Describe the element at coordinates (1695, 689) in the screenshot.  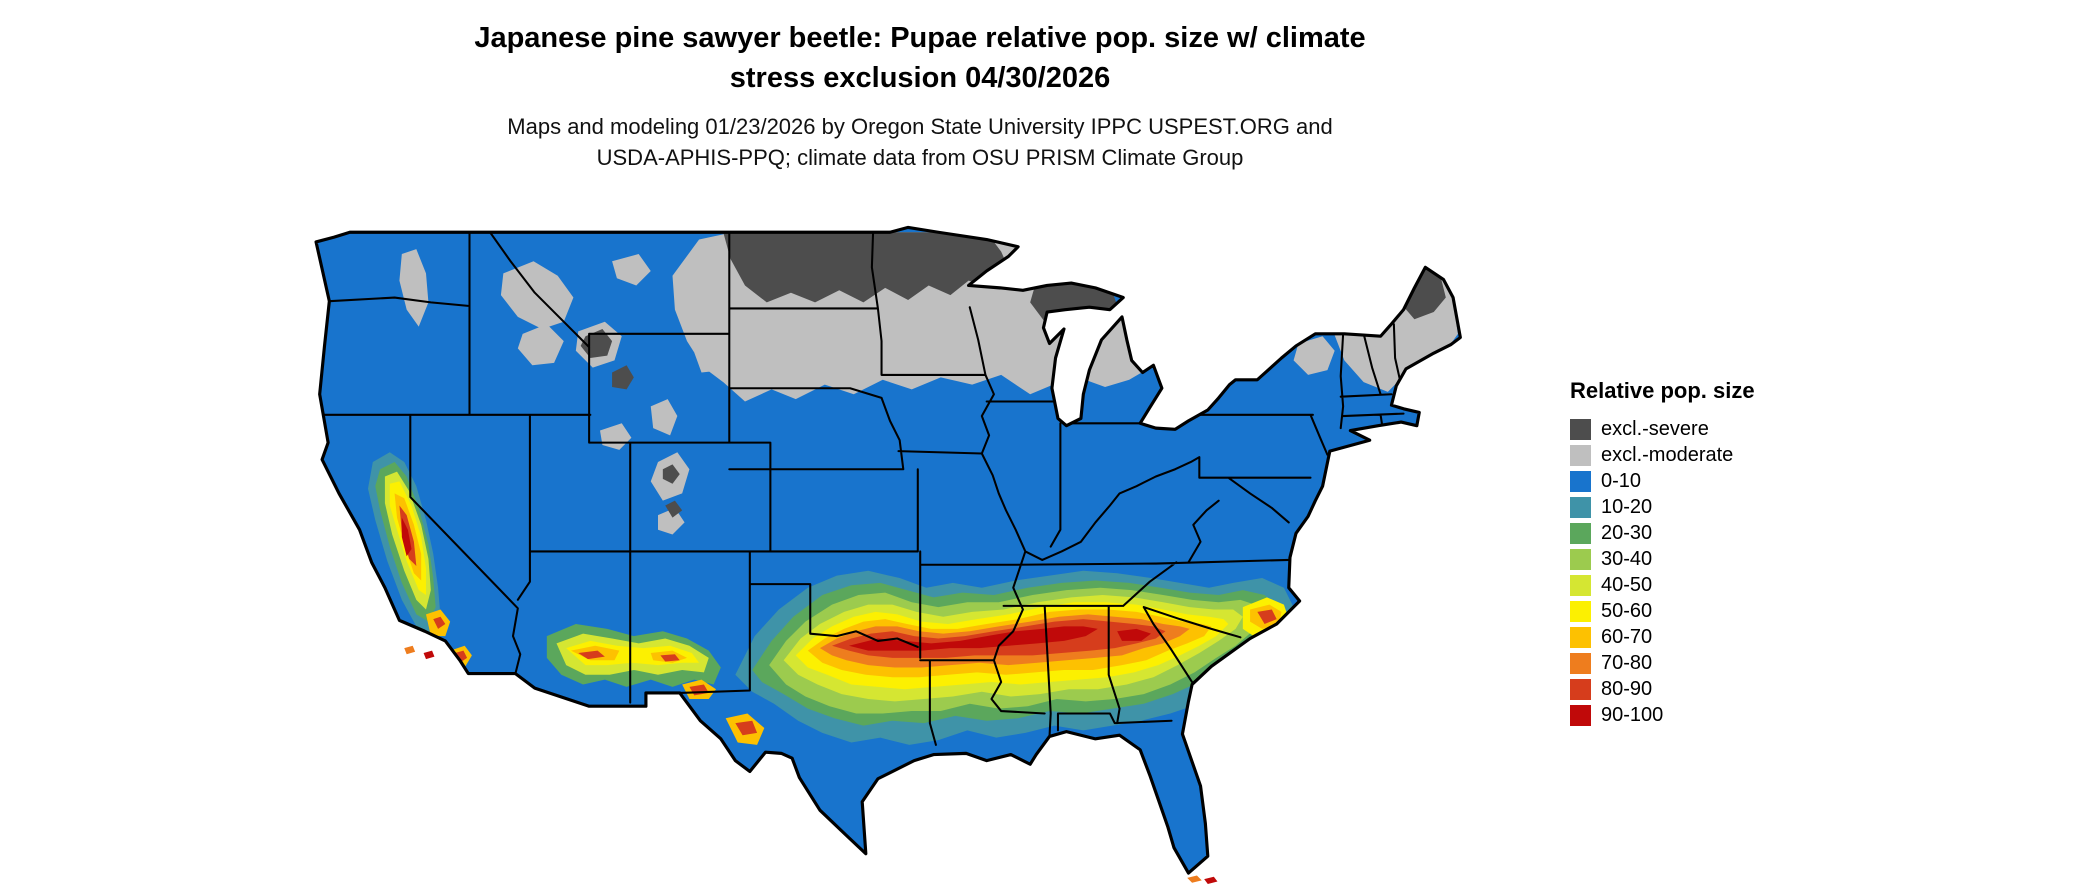
I see `legend-item: 80-90` at that location.